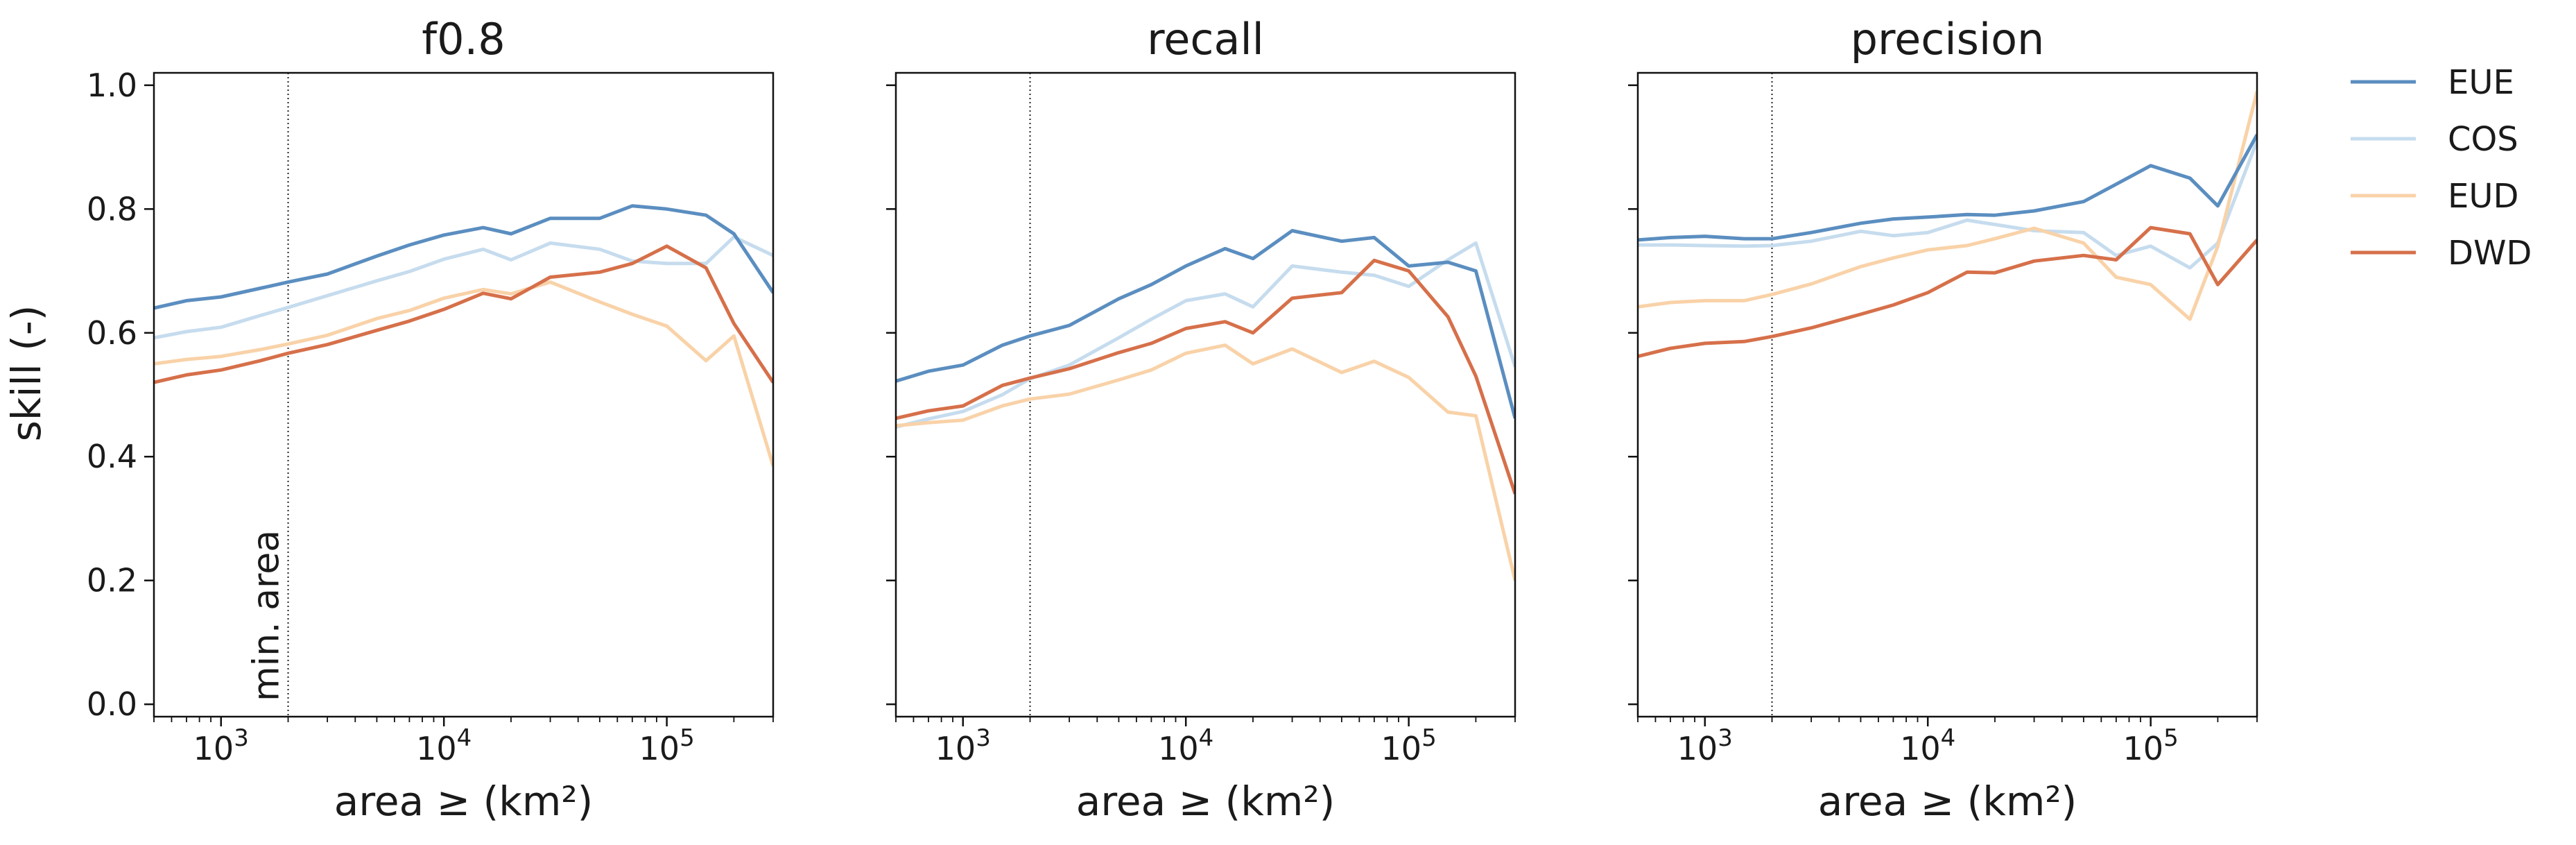  What do you see at coordinates (1205, 39) in the screenshot?
I see `panel-title: recall` at bounding box center [1205, 39].